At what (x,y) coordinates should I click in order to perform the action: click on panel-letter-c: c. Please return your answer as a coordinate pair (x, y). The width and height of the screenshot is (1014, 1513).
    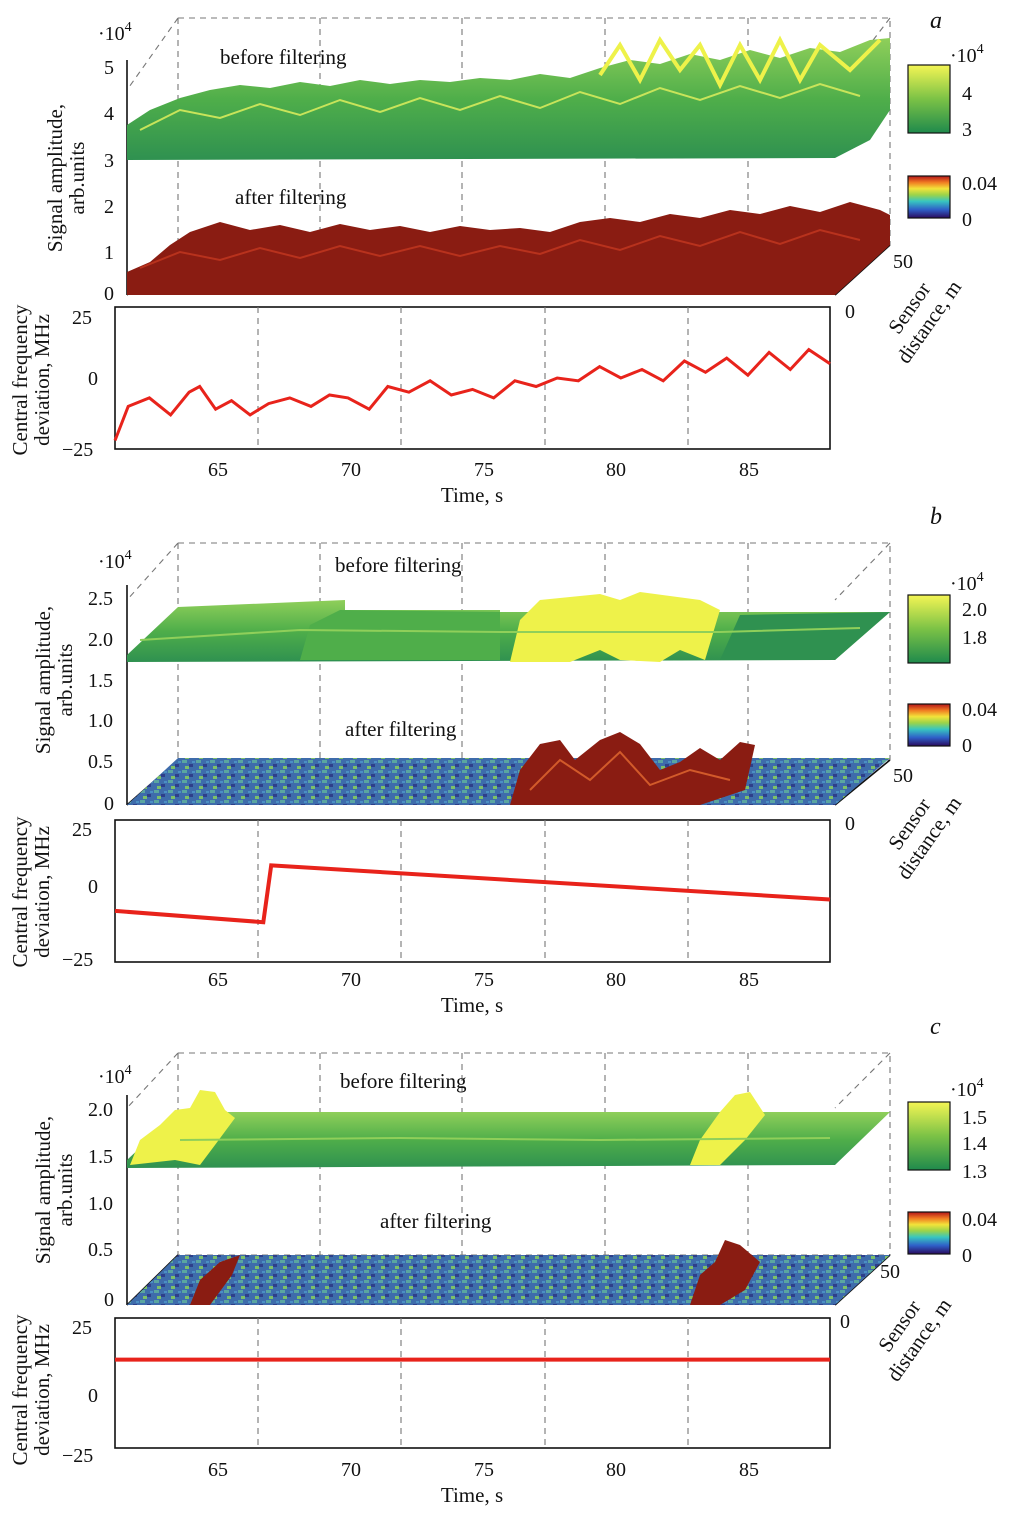
    Looking at the image, I should click on (935, 1027).